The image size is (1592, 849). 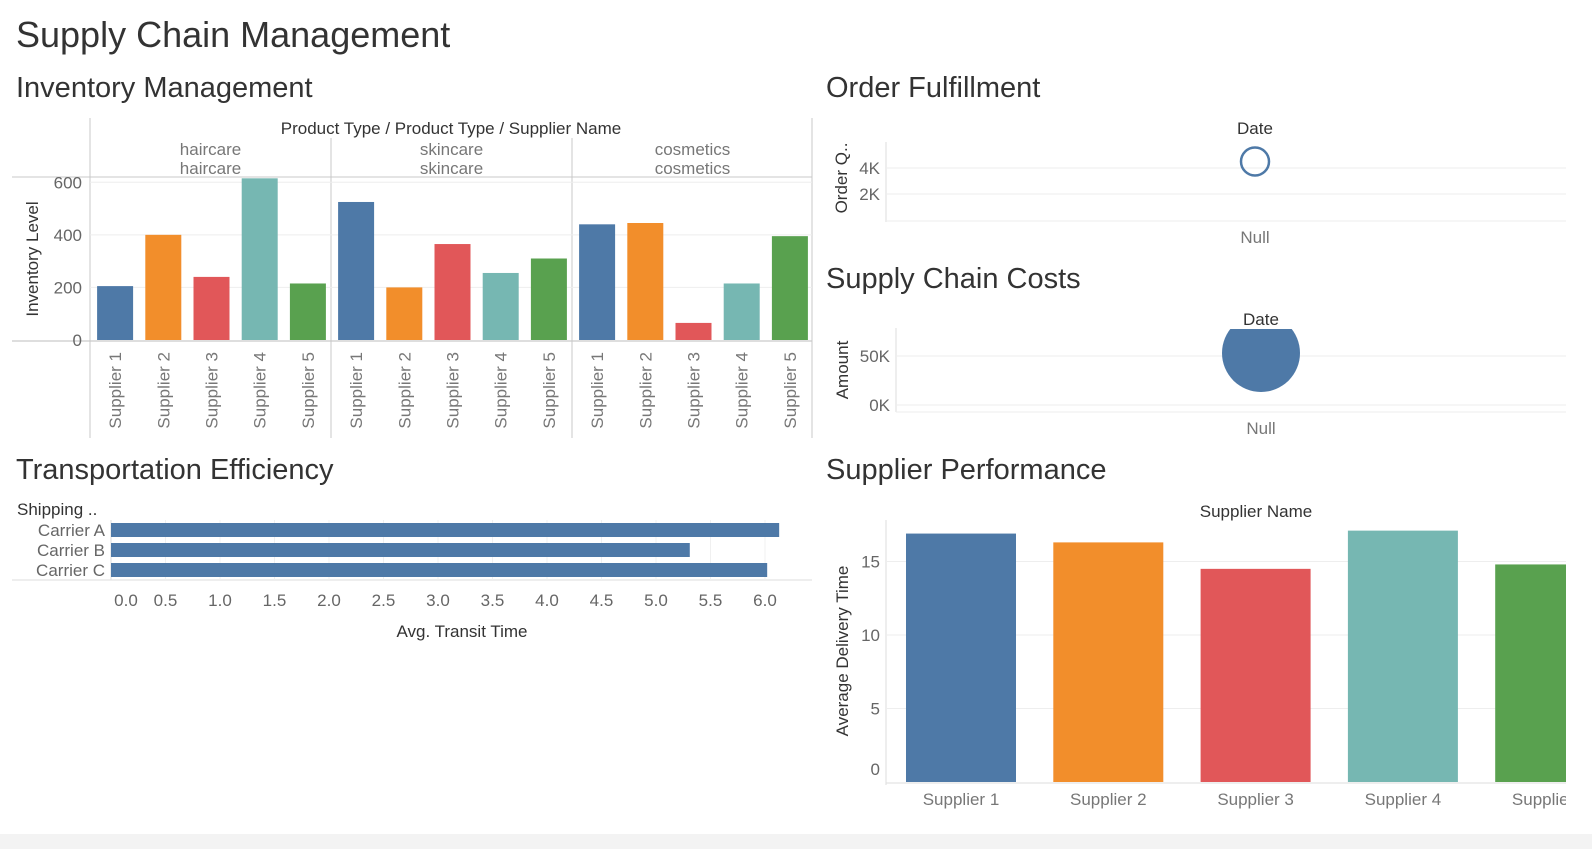 I want to click on order-y-tick: 2K, so click(x=869, y=194).